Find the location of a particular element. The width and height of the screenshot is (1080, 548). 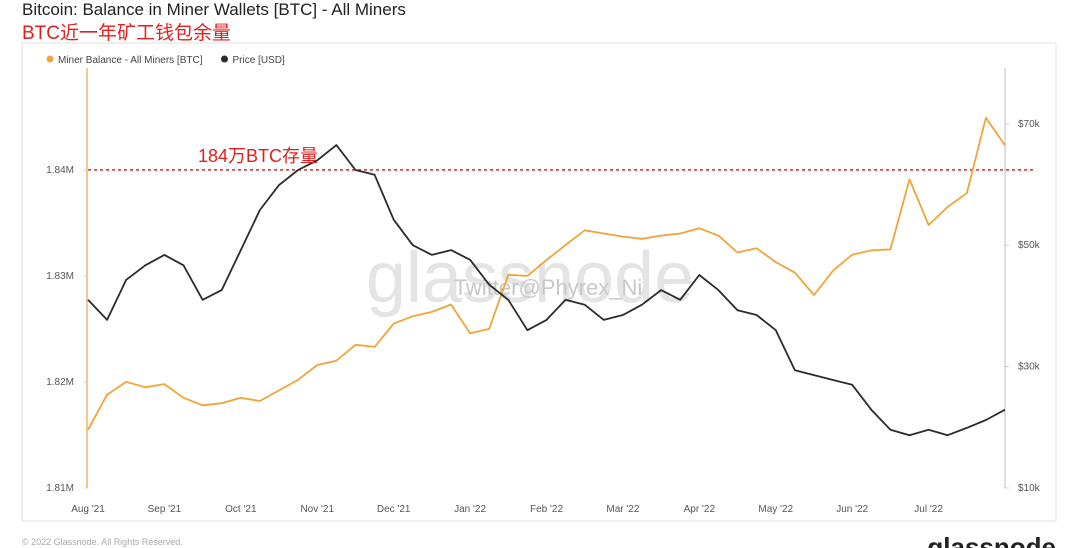

y2-tick-label: $10k is located at coordinates (1029, 488).